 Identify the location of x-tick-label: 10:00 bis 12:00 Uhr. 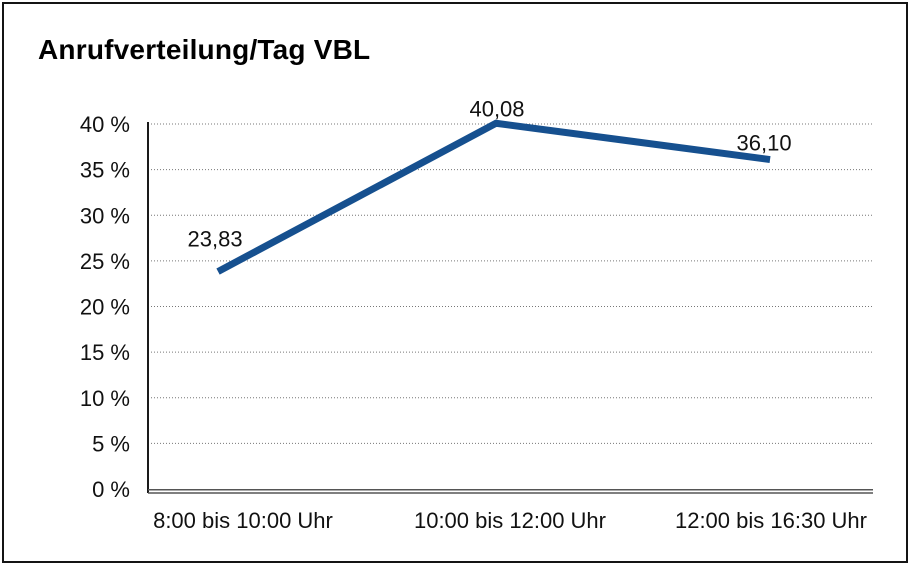
(510, 520).